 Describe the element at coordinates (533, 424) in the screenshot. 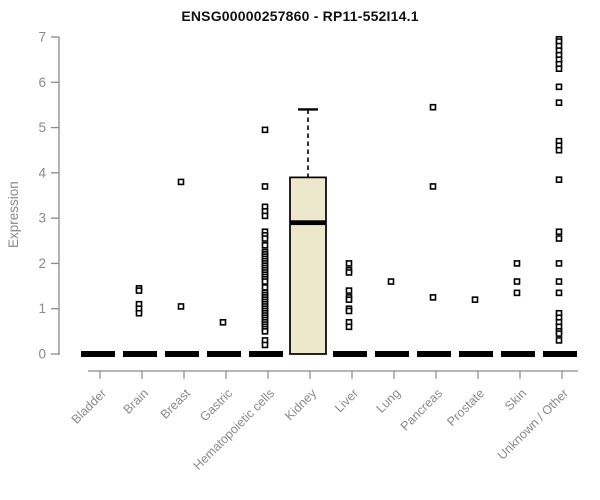

I see `category-label: Unknown / Other` at that location.